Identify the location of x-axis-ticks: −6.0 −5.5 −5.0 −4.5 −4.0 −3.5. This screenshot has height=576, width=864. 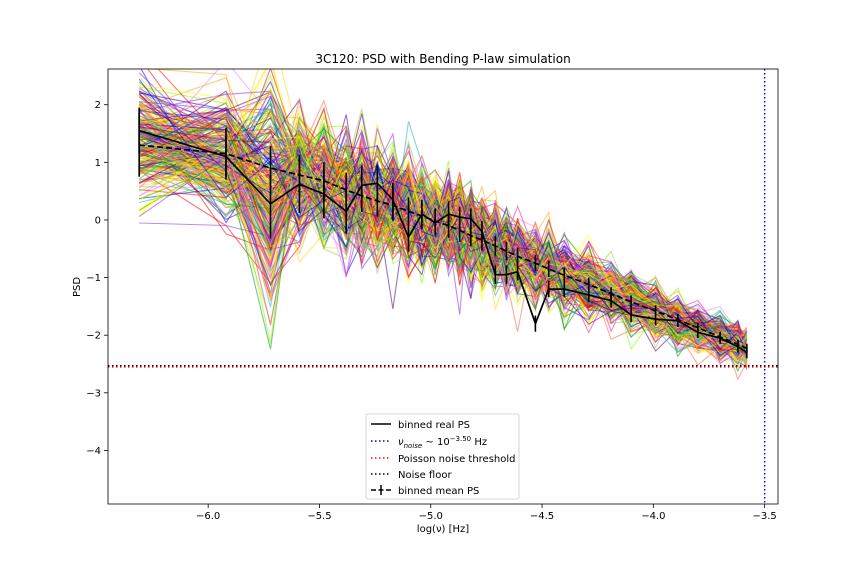
(486, 513).